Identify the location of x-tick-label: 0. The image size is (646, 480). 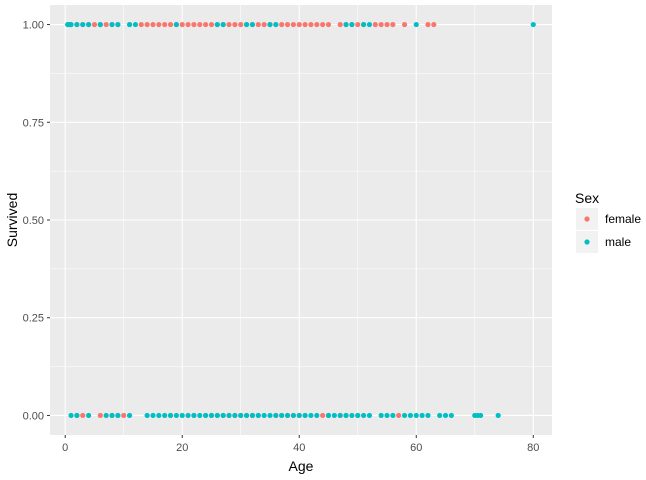
(65, 448).